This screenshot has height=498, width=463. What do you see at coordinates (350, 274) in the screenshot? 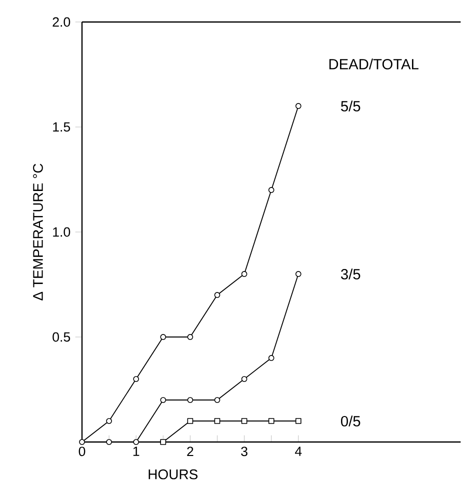
I see `text: 3/5` at bounding box center [350, 274].